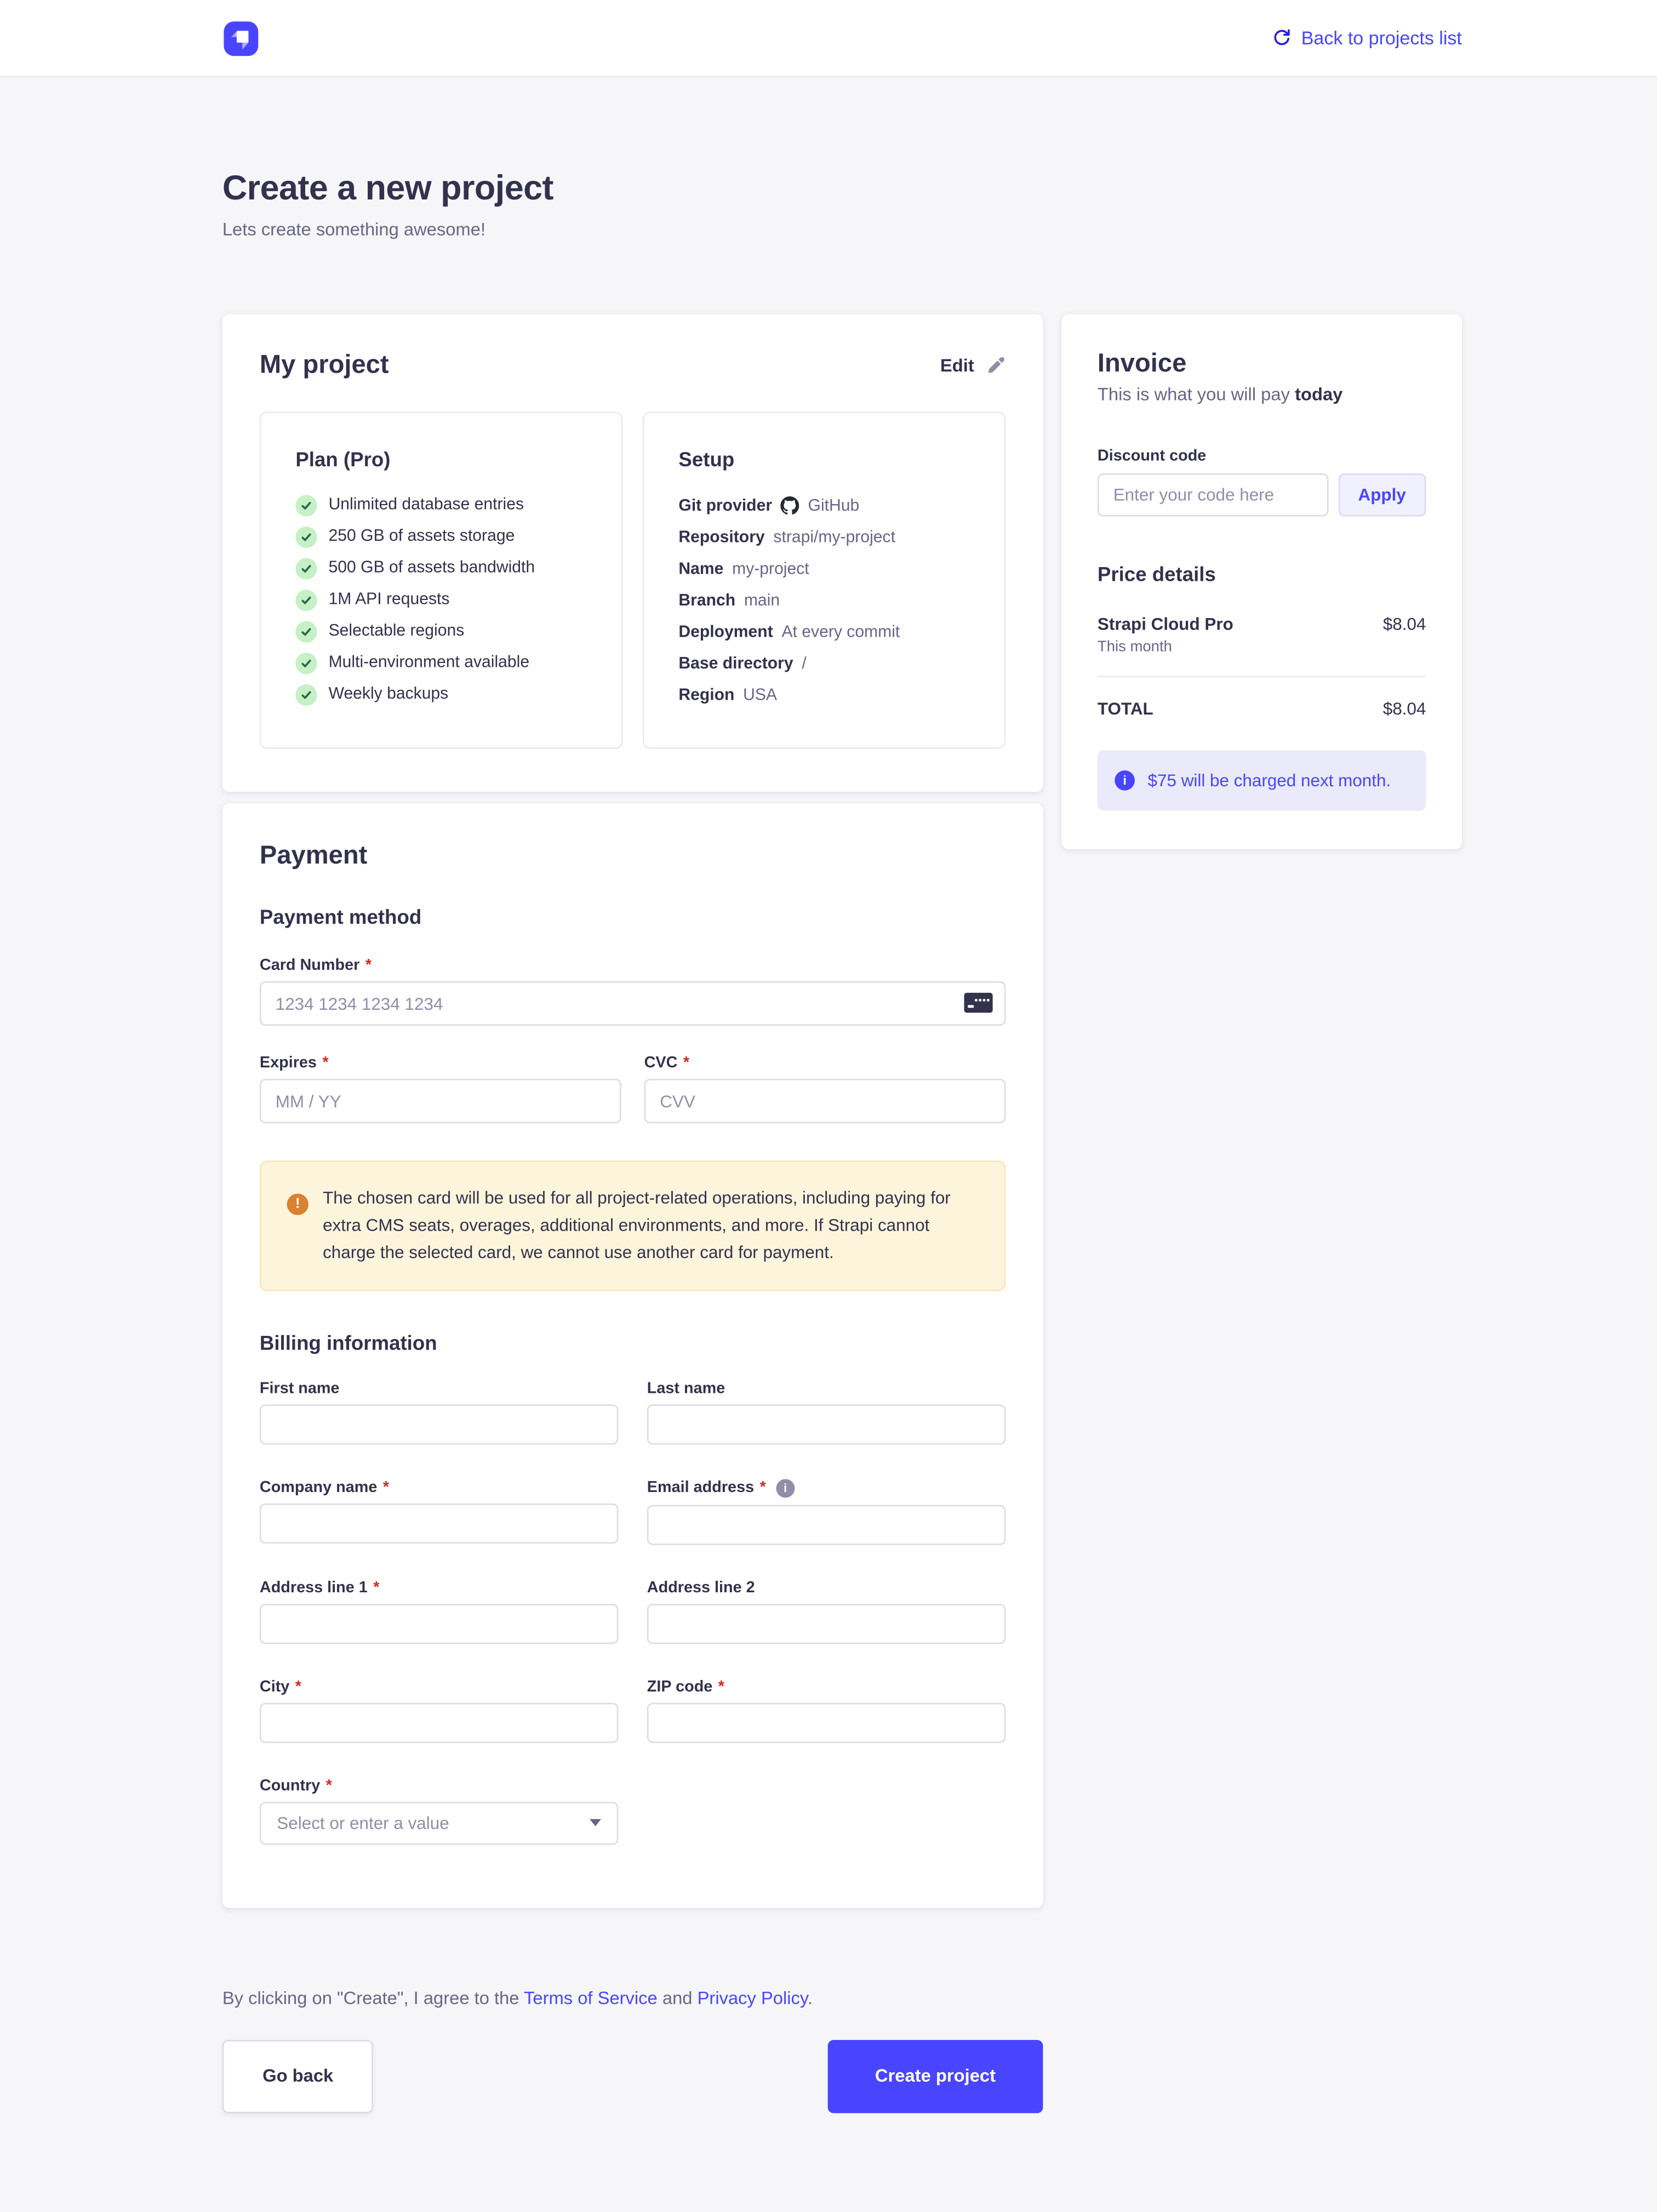 Image resolution: width=1657 pixels, height=2212 pixels. What do you see at coordinates (1381, 38) in the screenshot?
I see `back-link-label: Back to projects list` at bounding box center [1381, 38].